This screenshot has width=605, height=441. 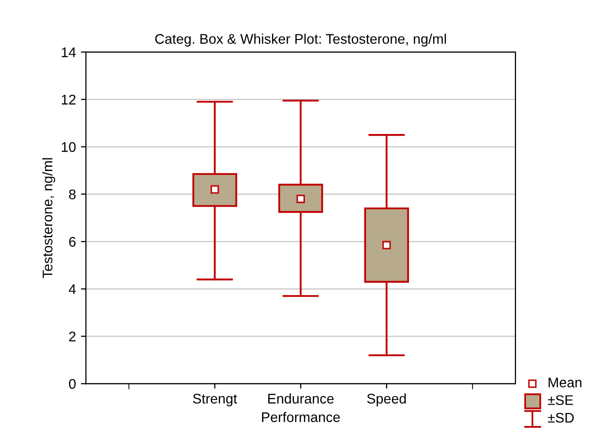 I want to click on x-axis-title: Performance, so click(x=301, y=417).